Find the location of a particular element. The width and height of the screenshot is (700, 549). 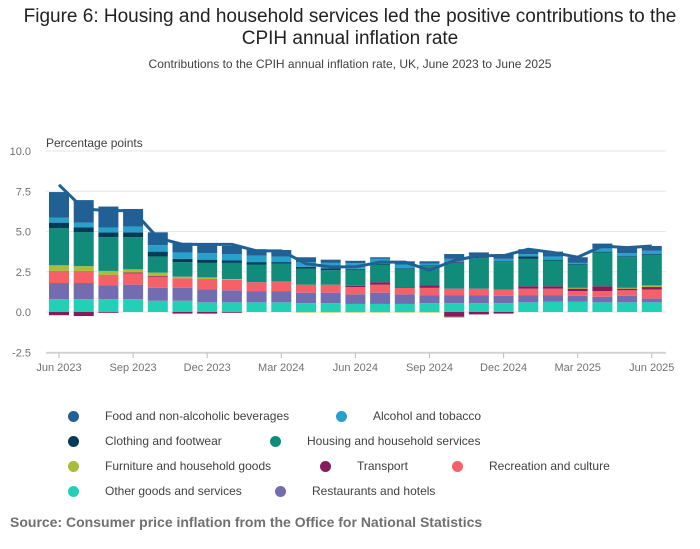

legend-item: Alcohol and tobacco is located at coordinates (408, 416).